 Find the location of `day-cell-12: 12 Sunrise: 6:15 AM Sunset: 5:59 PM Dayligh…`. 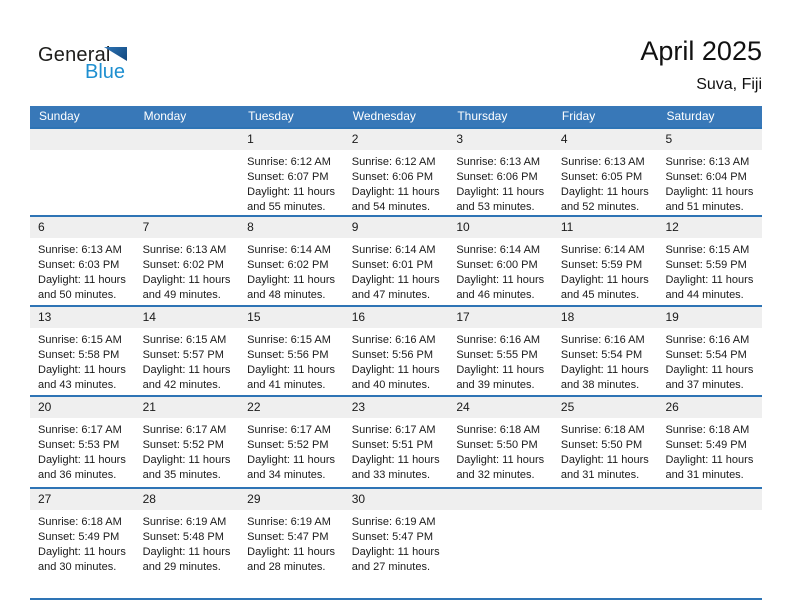

day-cell-12: 12 Sunrise: 6:15 AM Sunset: 5:59 PM Dayligh… is located at coordinates (710, 261).